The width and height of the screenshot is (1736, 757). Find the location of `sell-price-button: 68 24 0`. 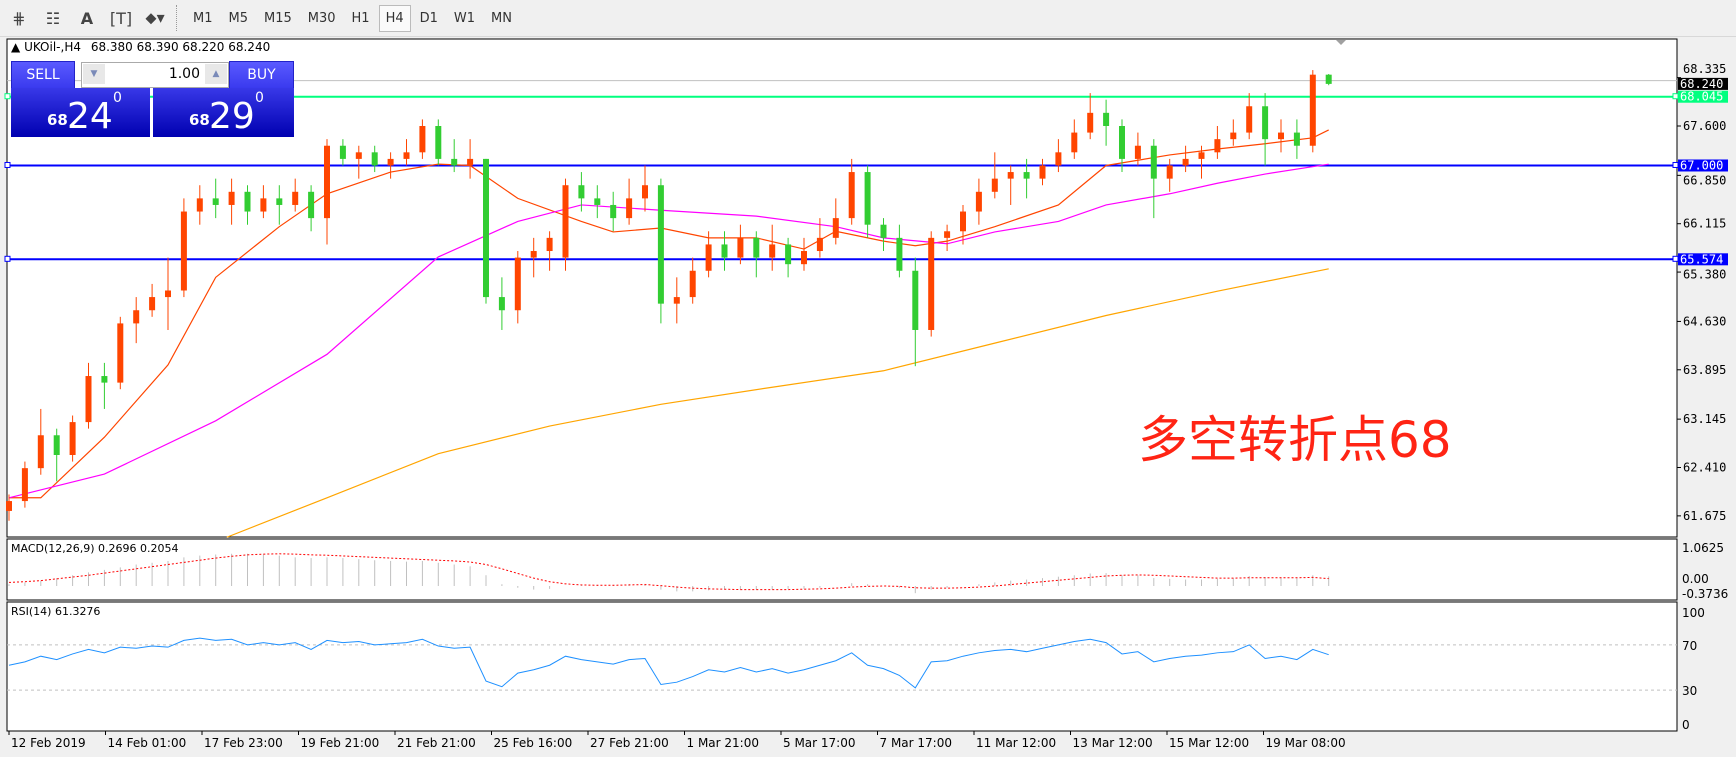

sell-price-button: 68 24 0 is located at coordinates (80, 112).